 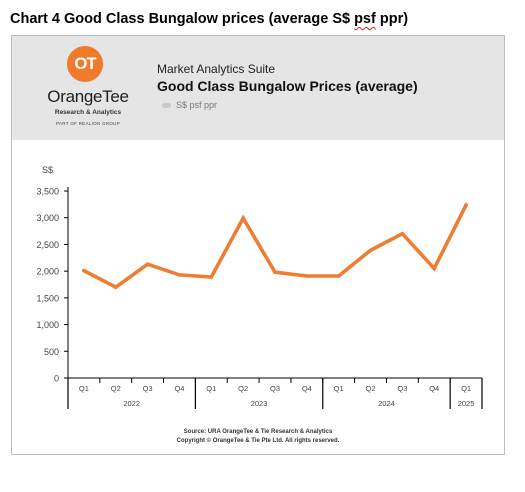 I want to click on legend-swatch, so click(x=166, y=105).